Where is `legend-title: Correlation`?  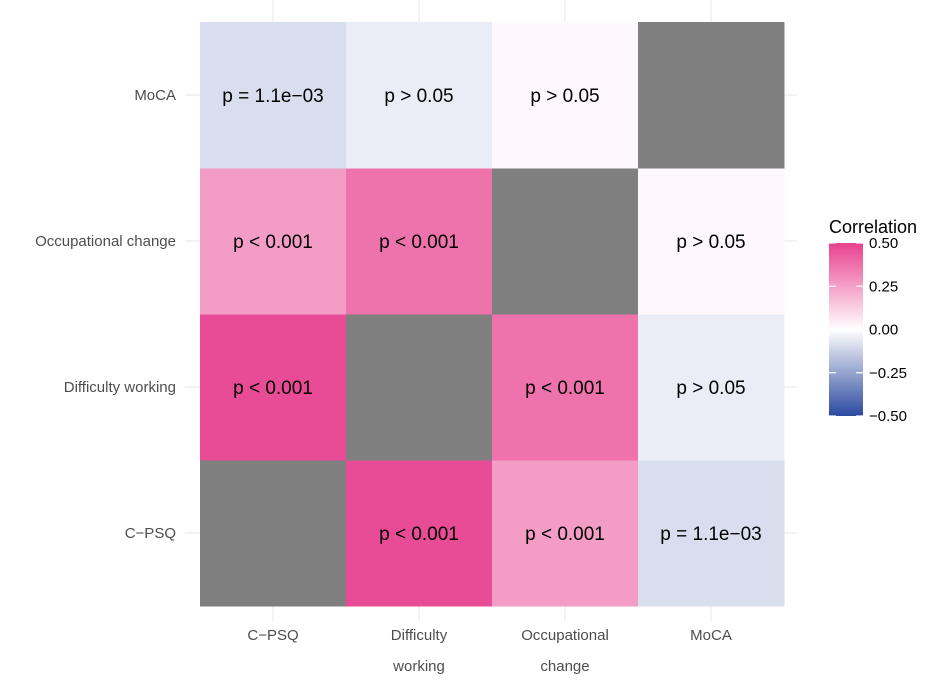 legend-title: Correlation is located at coordinates (873, 227).